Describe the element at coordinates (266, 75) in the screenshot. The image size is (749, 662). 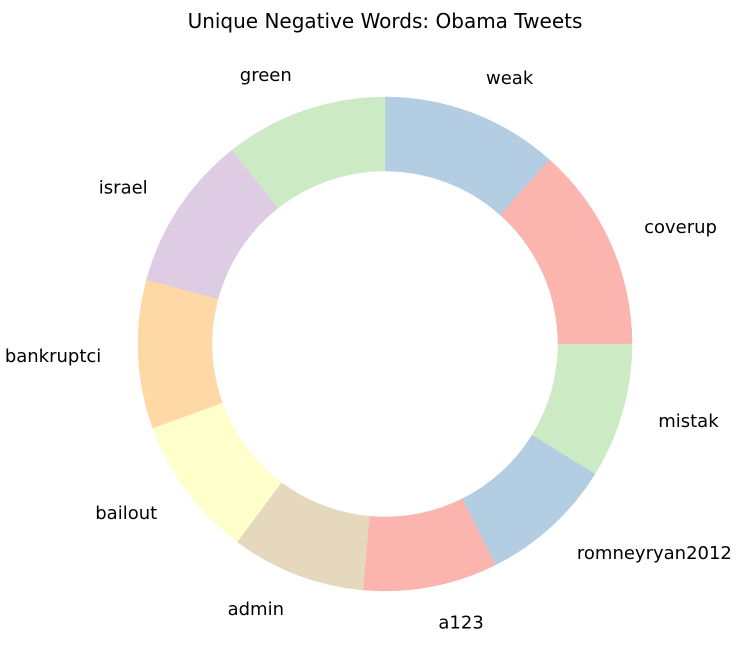
I see `slice-label-green: green` at that location.